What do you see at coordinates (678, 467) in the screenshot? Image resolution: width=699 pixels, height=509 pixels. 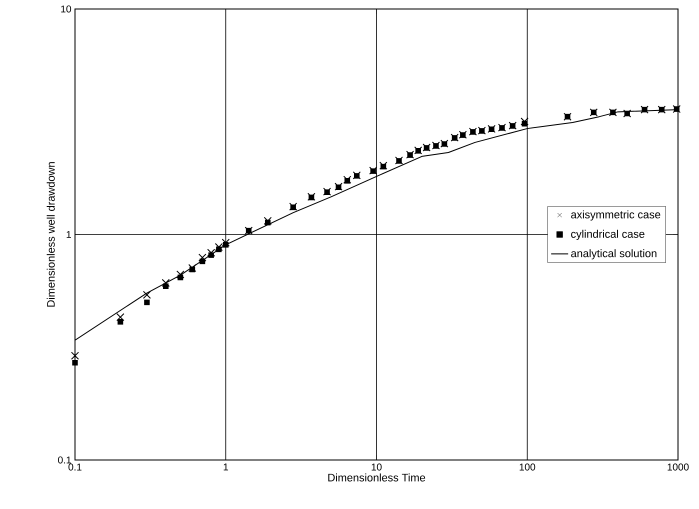 I see `x-tick-label: 1000` at bounding box center [678, 467].